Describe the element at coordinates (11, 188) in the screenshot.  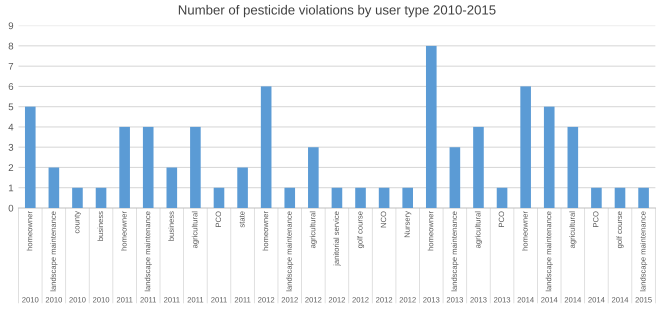
I see `y-tick-label: 1` at that location.